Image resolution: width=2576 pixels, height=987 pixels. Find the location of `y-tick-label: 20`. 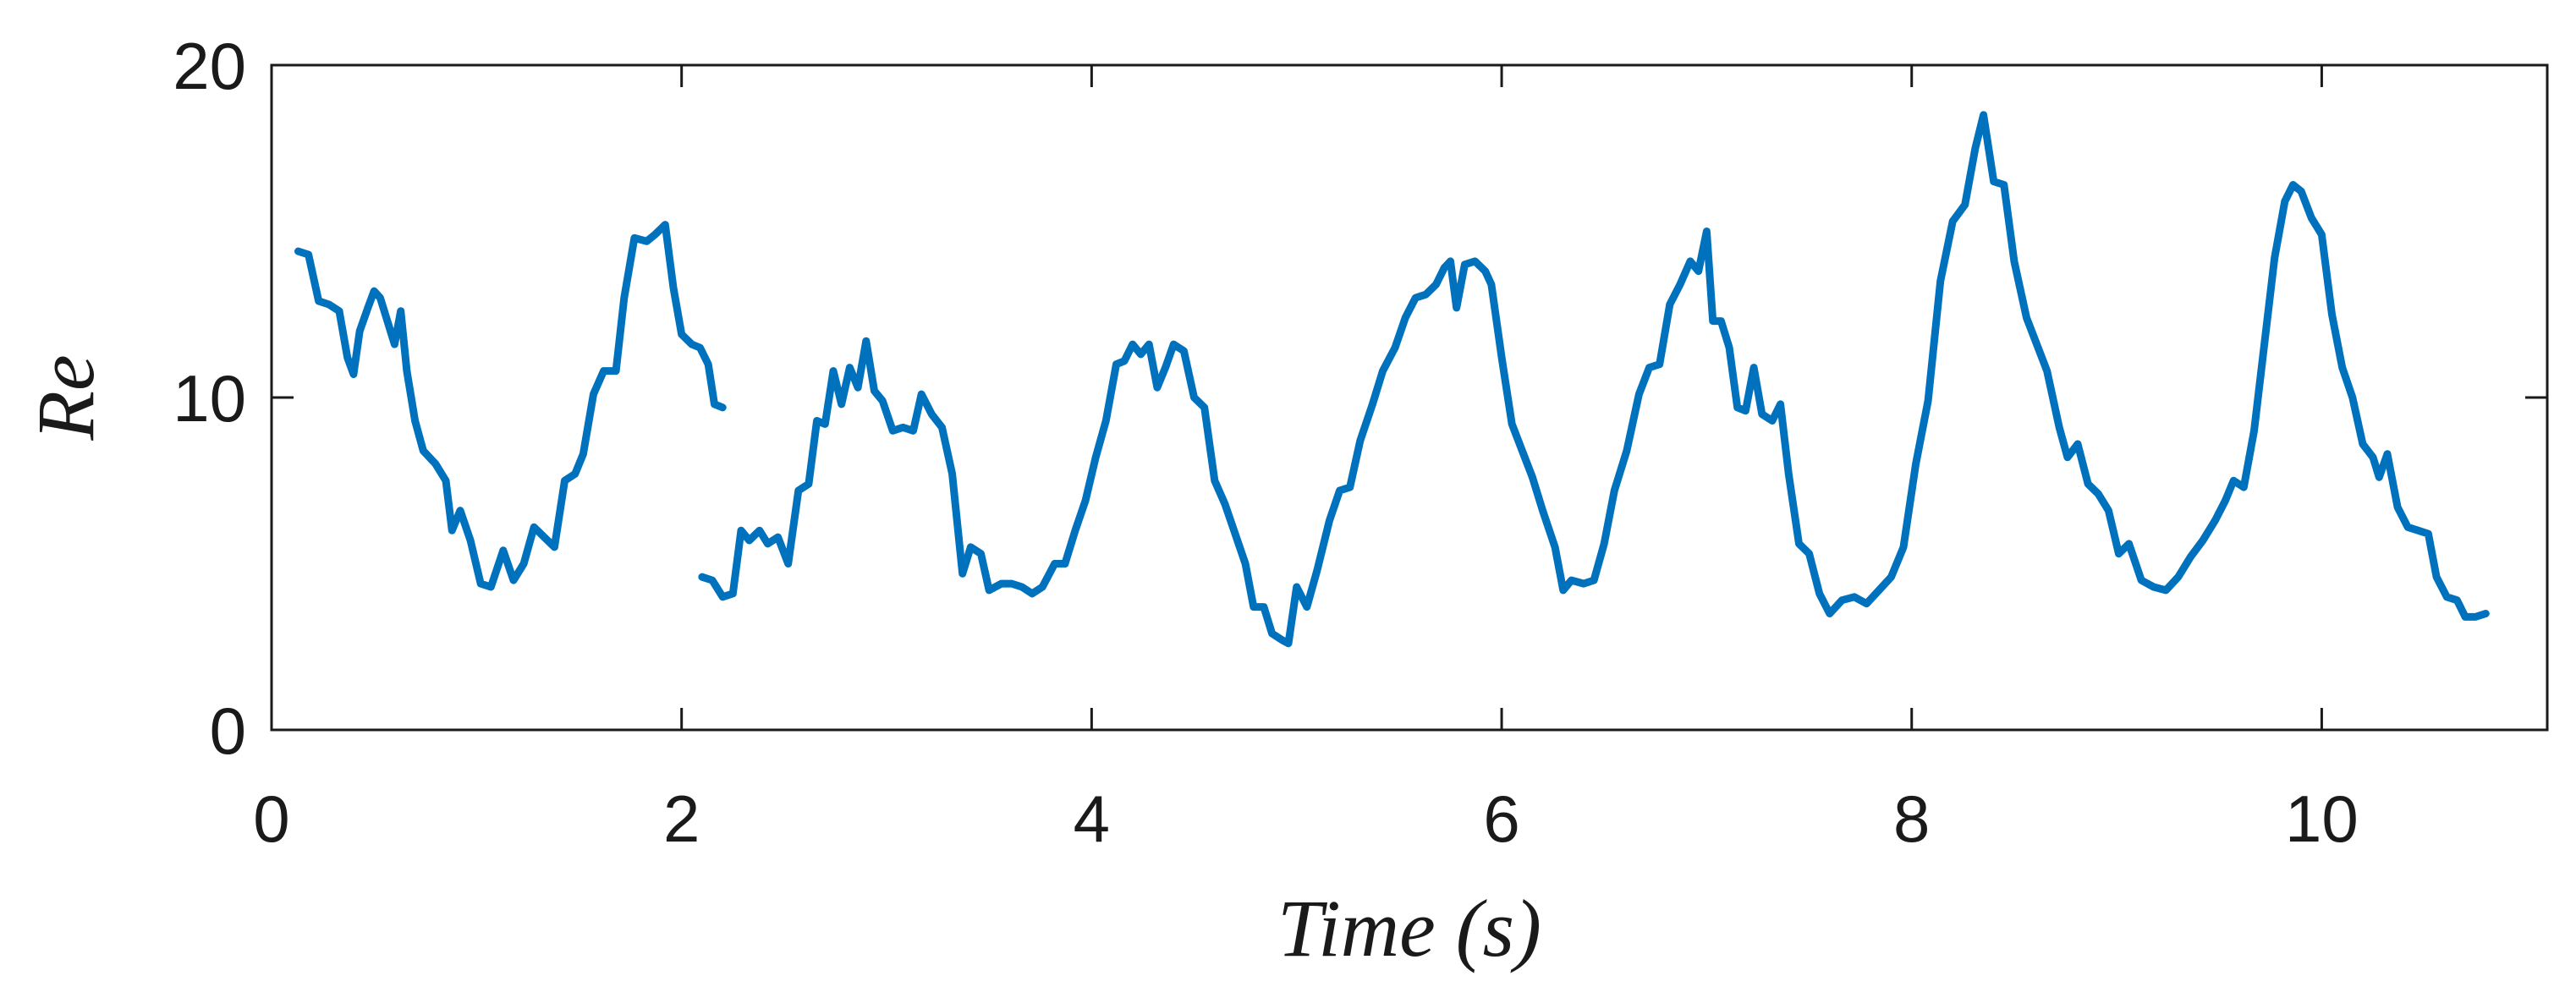

y-tick-label: 20 is located at coordinates (209, 66).